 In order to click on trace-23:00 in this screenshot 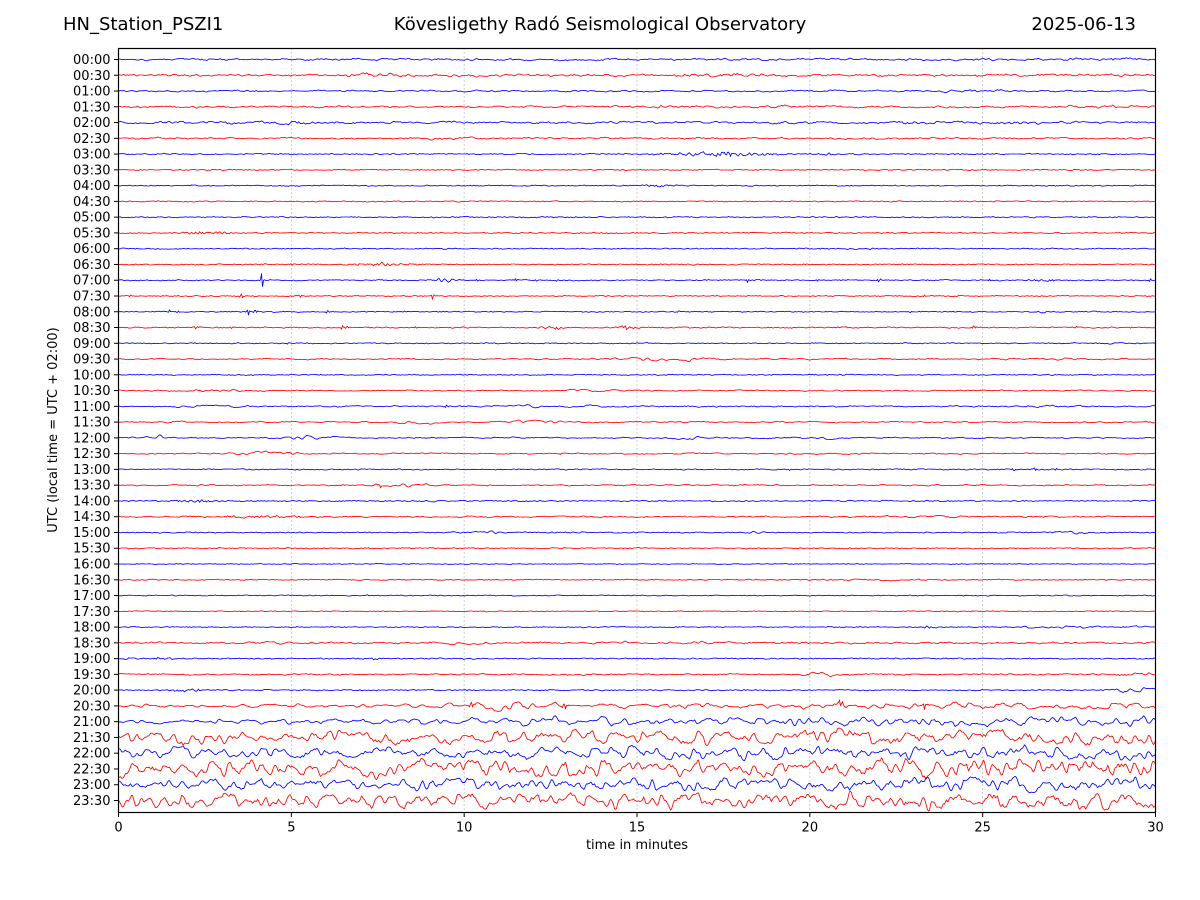, I will do `click(637, 785)`.